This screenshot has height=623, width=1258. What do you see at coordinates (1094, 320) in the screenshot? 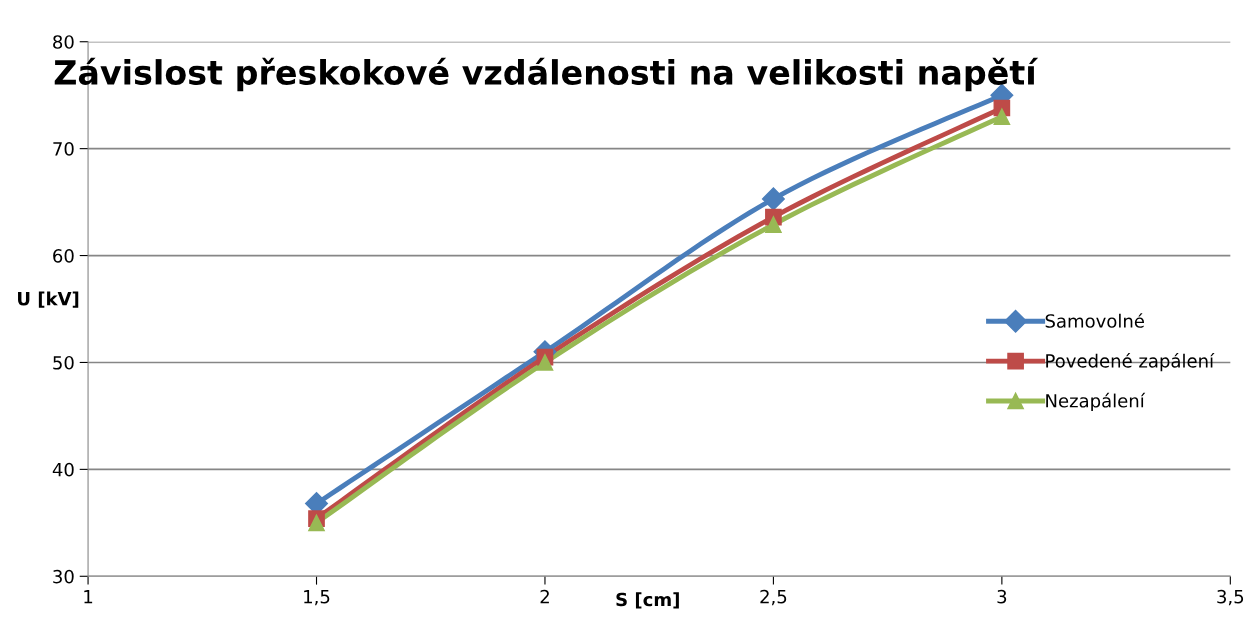
I see `legend-label: Samovolné` at bounding box center [1094, 320].